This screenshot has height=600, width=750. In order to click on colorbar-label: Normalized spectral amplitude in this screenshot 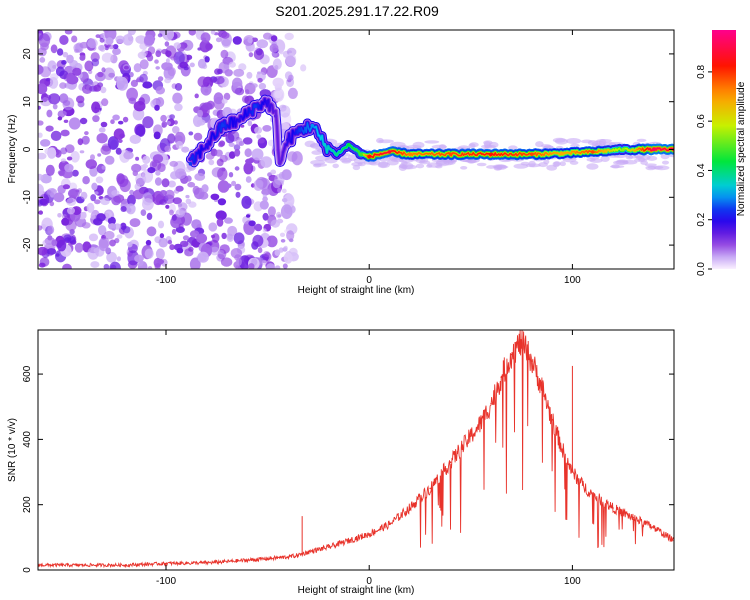, I will do `click(741, 148)`.